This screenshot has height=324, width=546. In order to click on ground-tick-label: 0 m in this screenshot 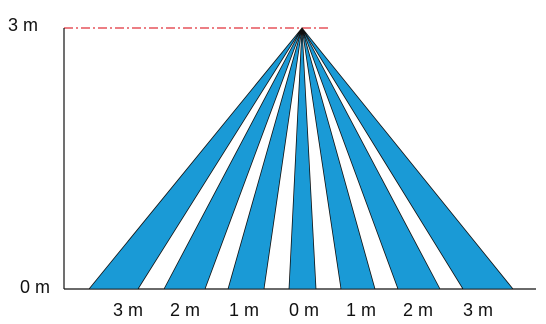, I will do `click(304, 310)`.